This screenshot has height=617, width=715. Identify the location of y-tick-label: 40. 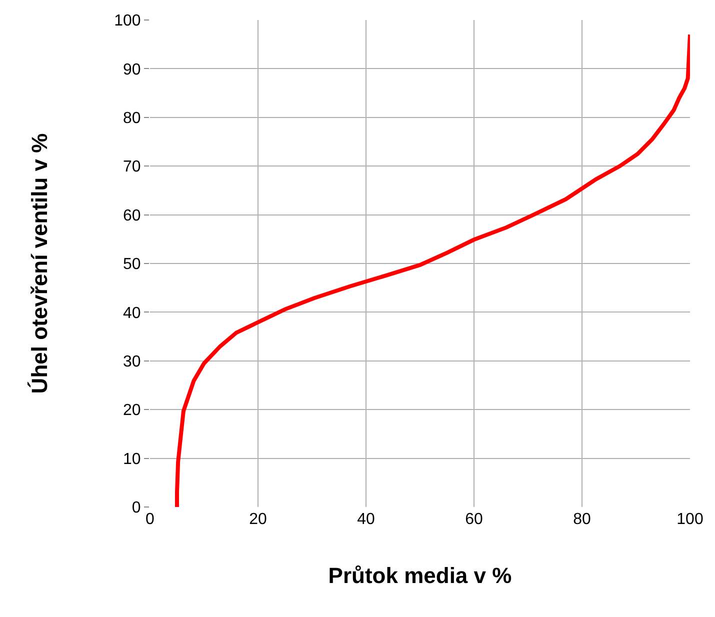
(132, 313).